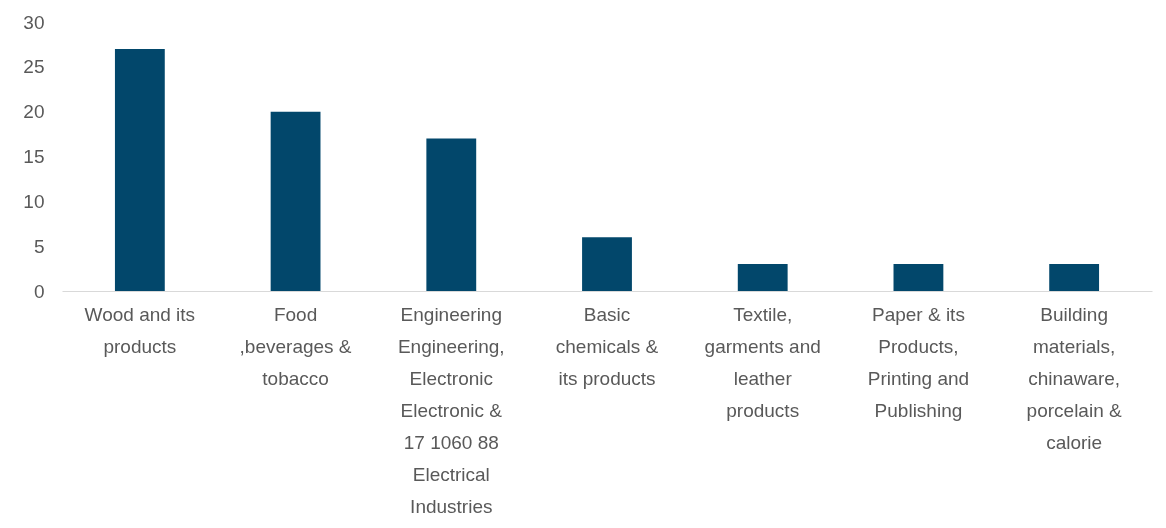  Describe the element at coordinates (762, 362) in the screenshot. I see `x-tick-label: Textile, garments and leather products` at that location.